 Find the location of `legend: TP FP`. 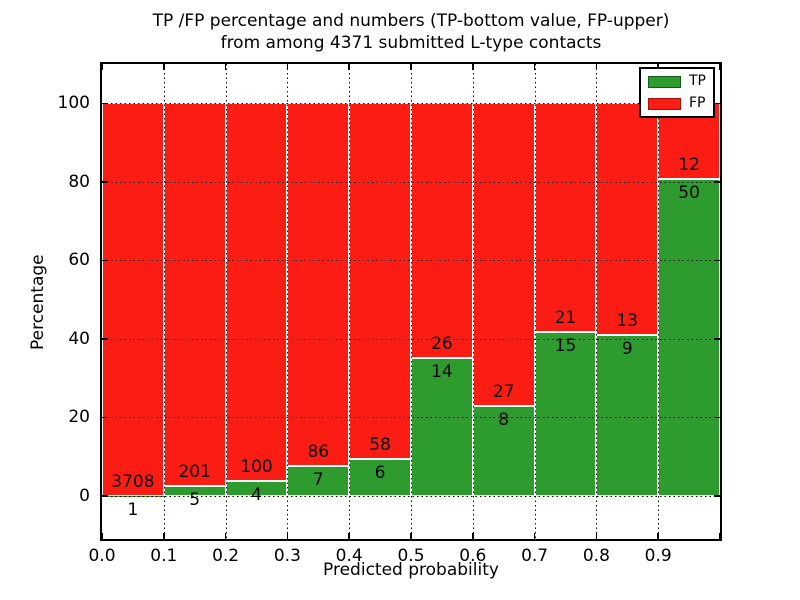

legend: TP FP is located at coordinates (677, 92).